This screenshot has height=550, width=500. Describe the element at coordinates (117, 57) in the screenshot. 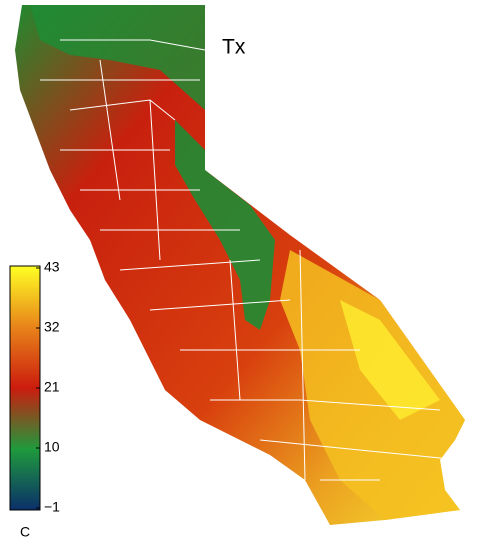

I see `north-mountains` at that location.